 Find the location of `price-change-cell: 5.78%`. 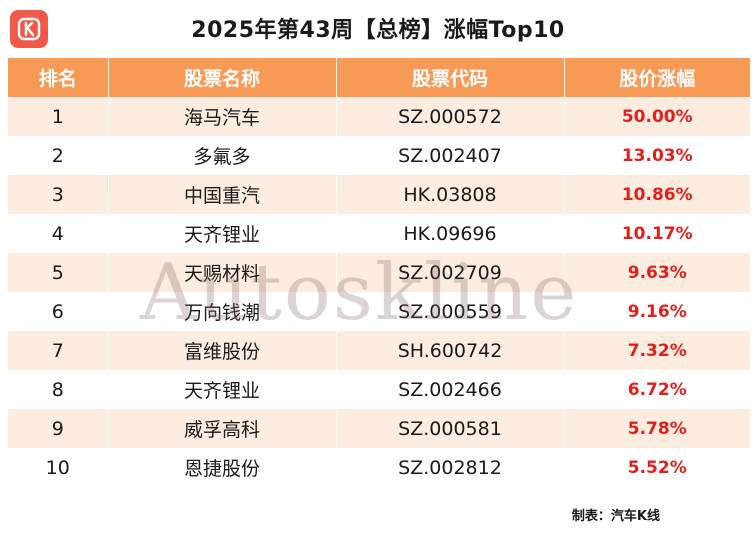

price-change-cell: 5.78% is located at coordinates (657, 428).